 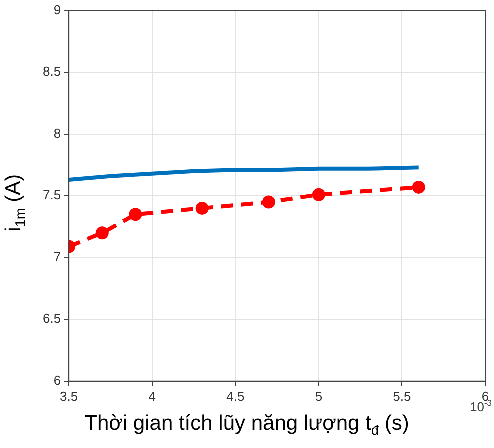 What do you see at coordinates (152, 396) in the screenshot?
I see `x-tick-label: 4` at bounding box center [152, 396].